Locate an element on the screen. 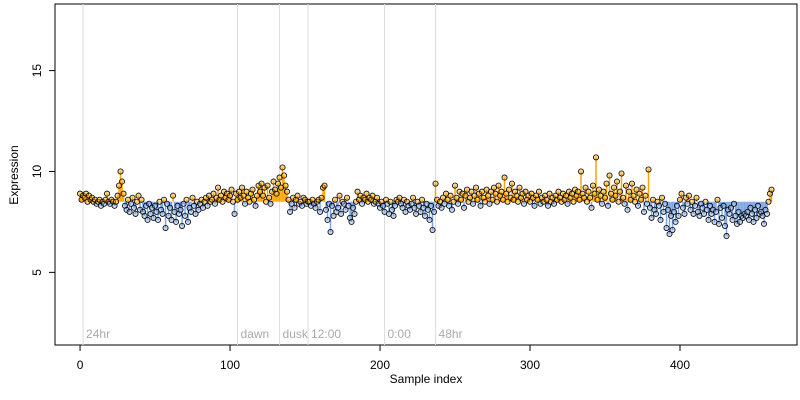 The height and width of the screenshot is (400, 800). event-label: dawn is located at coordinates (255, 334).